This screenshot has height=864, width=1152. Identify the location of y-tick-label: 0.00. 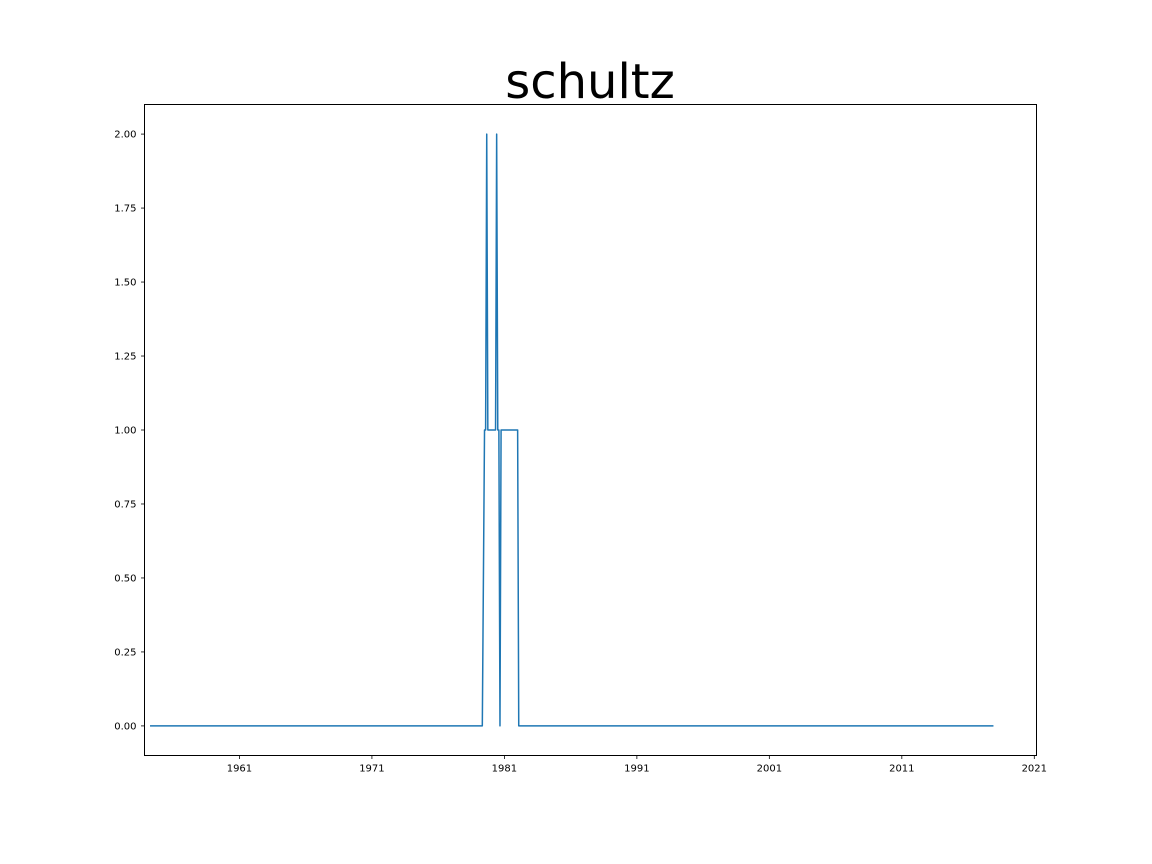
(125, 726).